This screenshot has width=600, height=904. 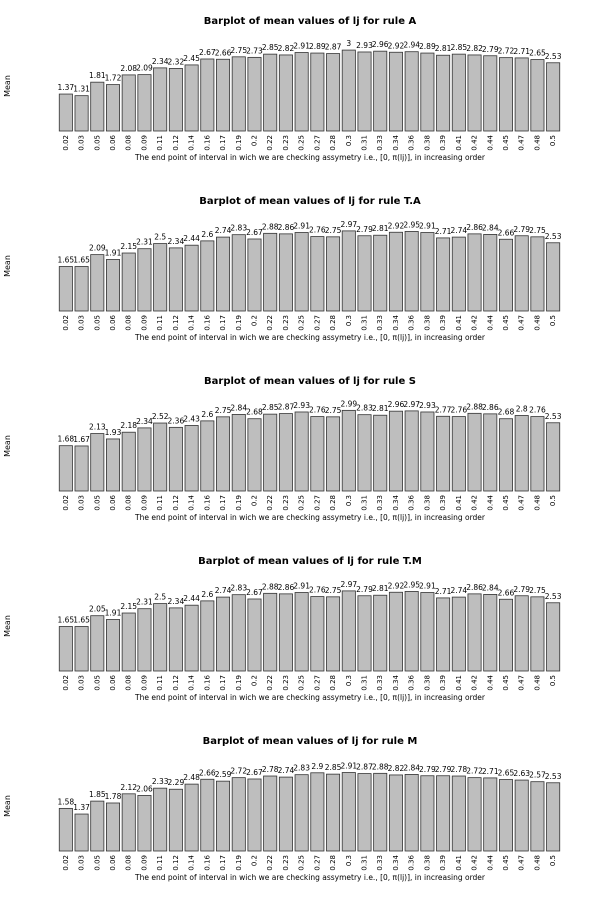 I want to click on x-tick-label: 0.2, so click(x=254, y=500).